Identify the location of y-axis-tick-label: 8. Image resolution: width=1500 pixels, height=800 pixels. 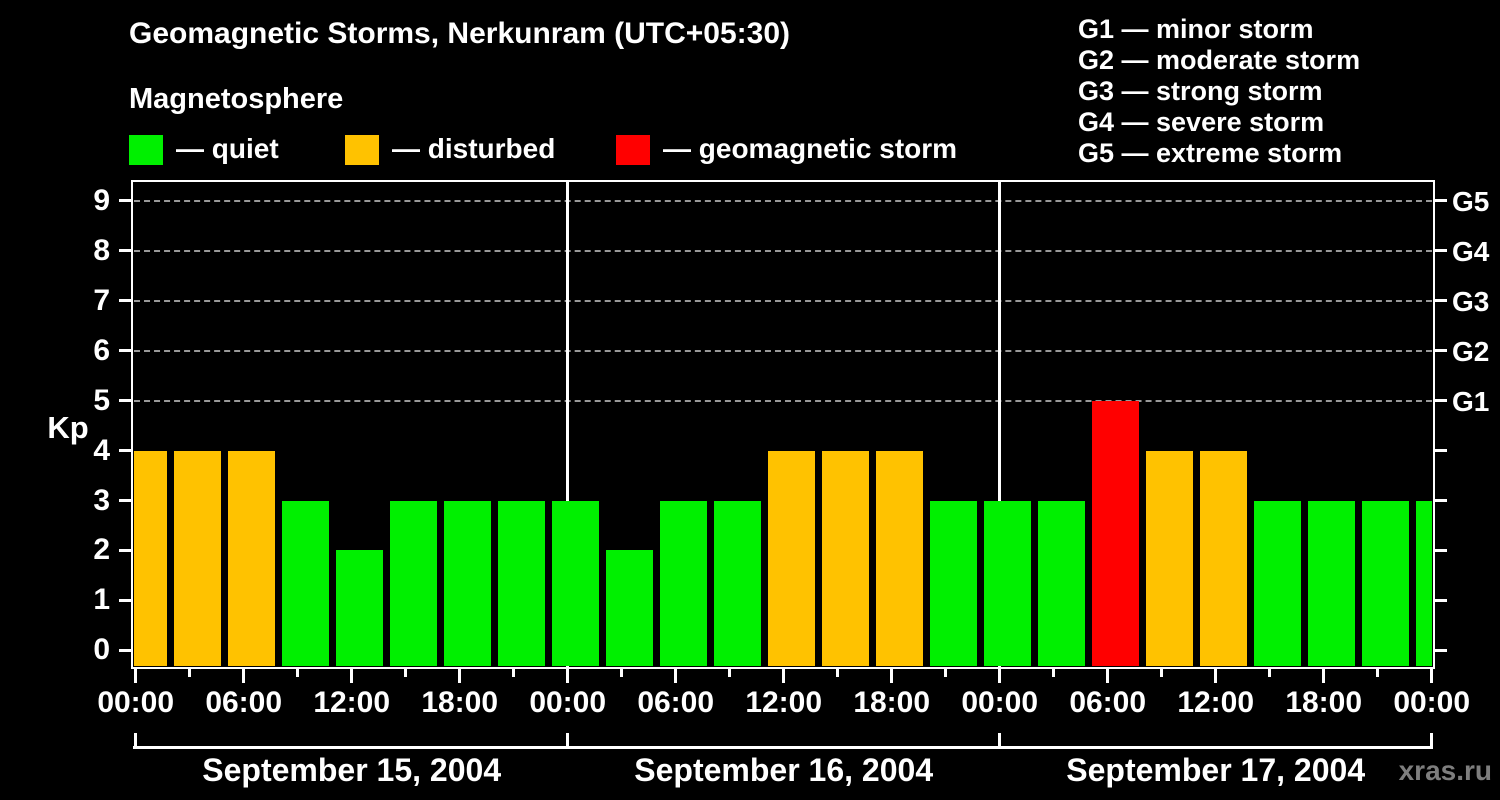
(101, 250).